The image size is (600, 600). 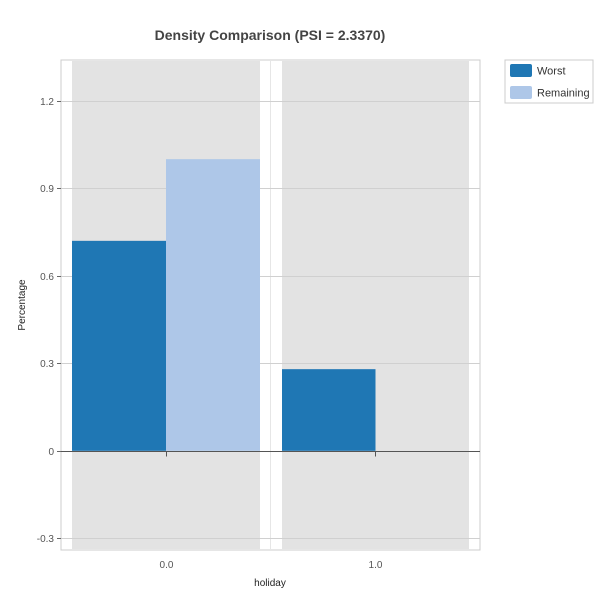 I want to click on y-axis-label: Percentage, so click(x=22, y=305).